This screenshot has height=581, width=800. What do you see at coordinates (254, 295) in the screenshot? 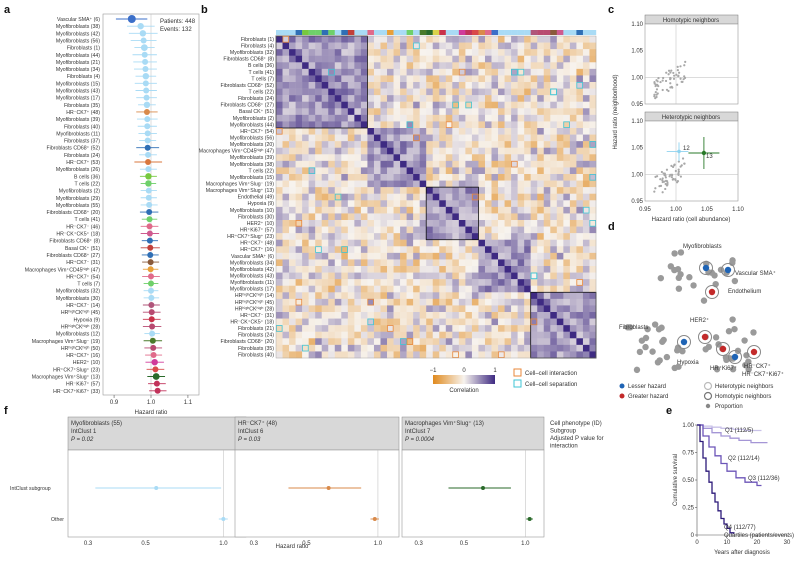
I see `heatmap-row-label: HRʰⁱᵍʰCKʰⁱᵍʰ (14)` at bounding box center [254, 295].